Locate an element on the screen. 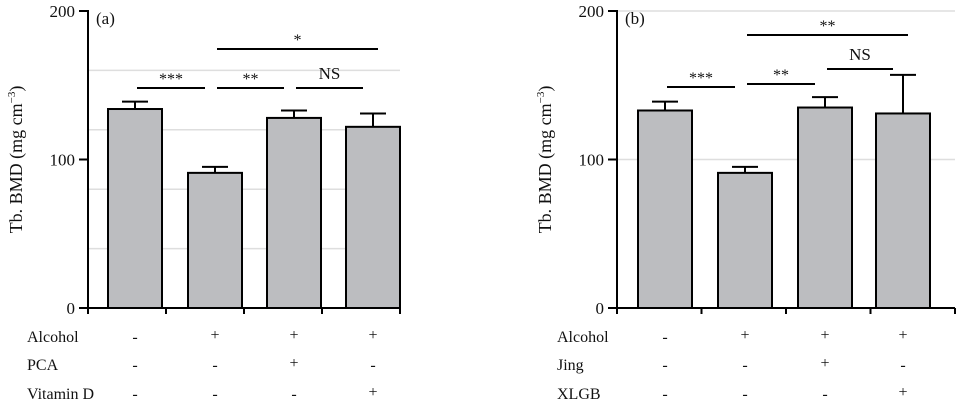 This screenshot has height=407, width=963. condition-label: Jing is located at coordinates (570, 365).